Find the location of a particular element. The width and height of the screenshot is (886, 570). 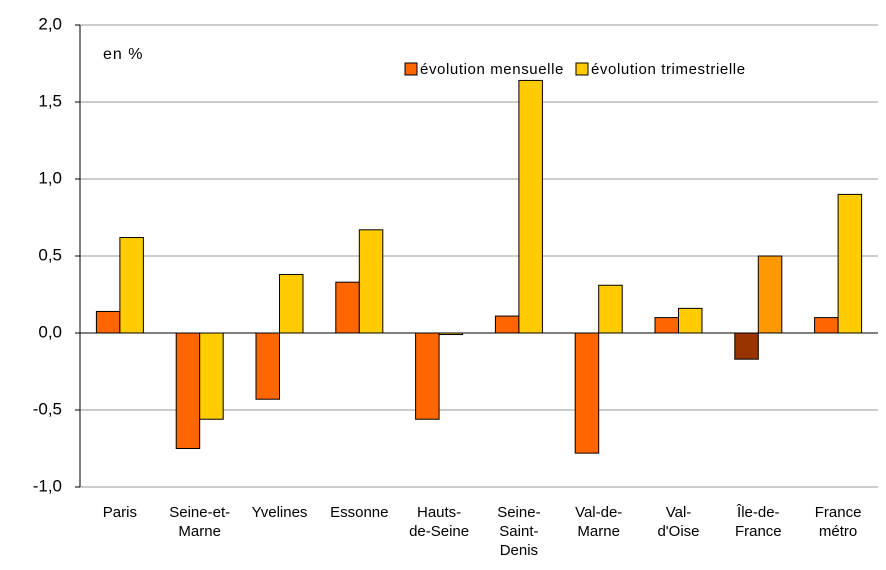

x-tick-label: Seine-et- Marne is located at coordinates (200, 522).